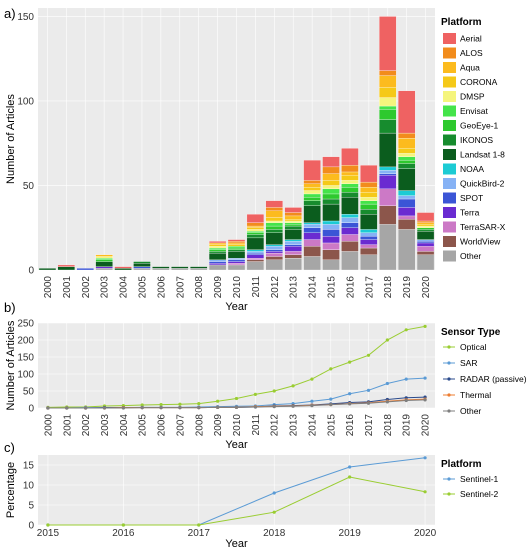 The height and width of the screenshot is (550, 530). What do you see at coordinates (470, 256) in the screenshot?
I see `legend-label: Other` at bounding box center [470, 256].